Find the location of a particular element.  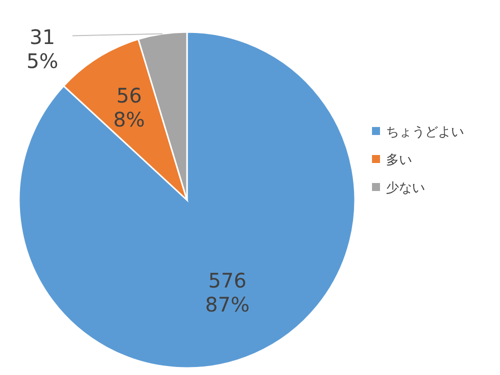

data-label: 576 87% is located at coordinates (227, 292).